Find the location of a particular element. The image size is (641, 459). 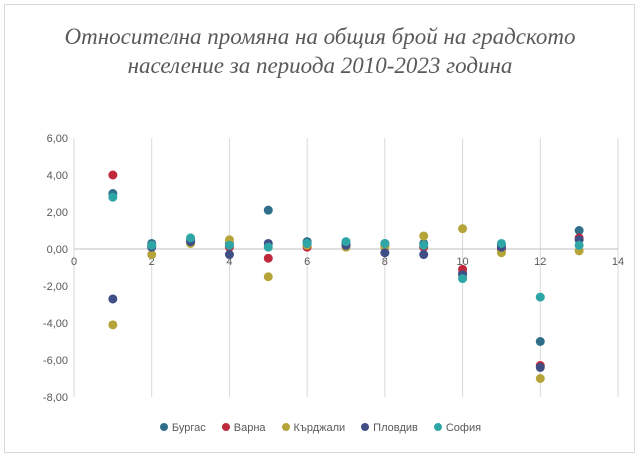

x-tick-label: 6 is located at coordinates (307, 262).